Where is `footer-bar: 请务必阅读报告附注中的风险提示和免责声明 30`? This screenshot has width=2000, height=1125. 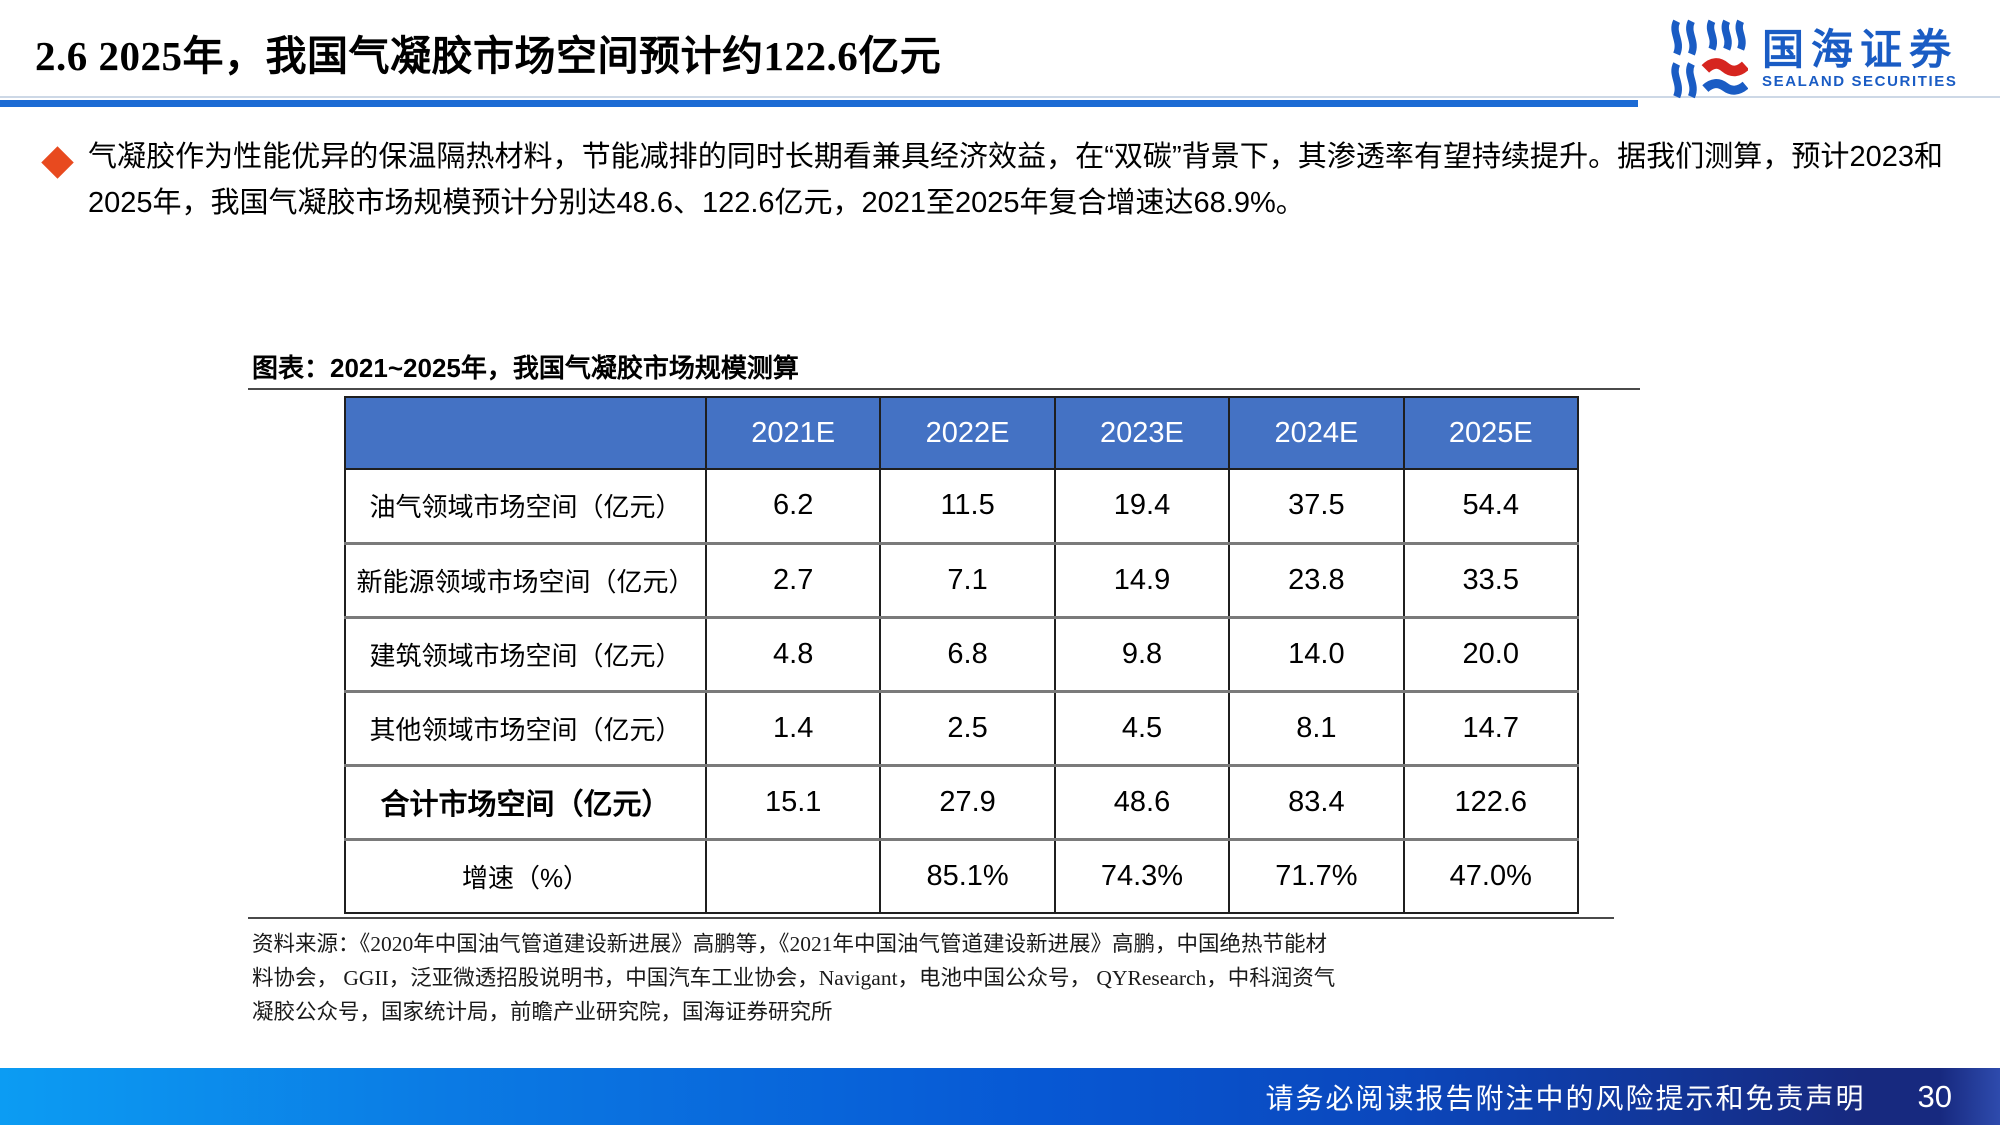
footer-bar: 请务必阅读报告附注中的风险提示和免责声明 30 is located at coordinates (1000, 1096).